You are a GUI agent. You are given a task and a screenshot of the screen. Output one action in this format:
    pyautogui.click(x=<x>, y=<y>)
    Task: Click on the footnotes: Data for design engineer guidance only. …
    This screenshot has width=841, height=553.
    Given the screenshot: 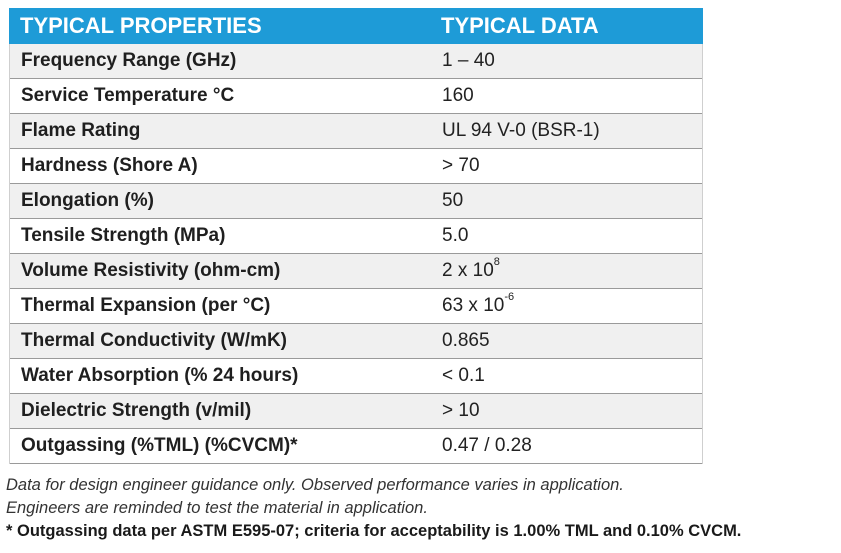 What is the action you would take?
    pyautogui.click(x=421, y=508)
    